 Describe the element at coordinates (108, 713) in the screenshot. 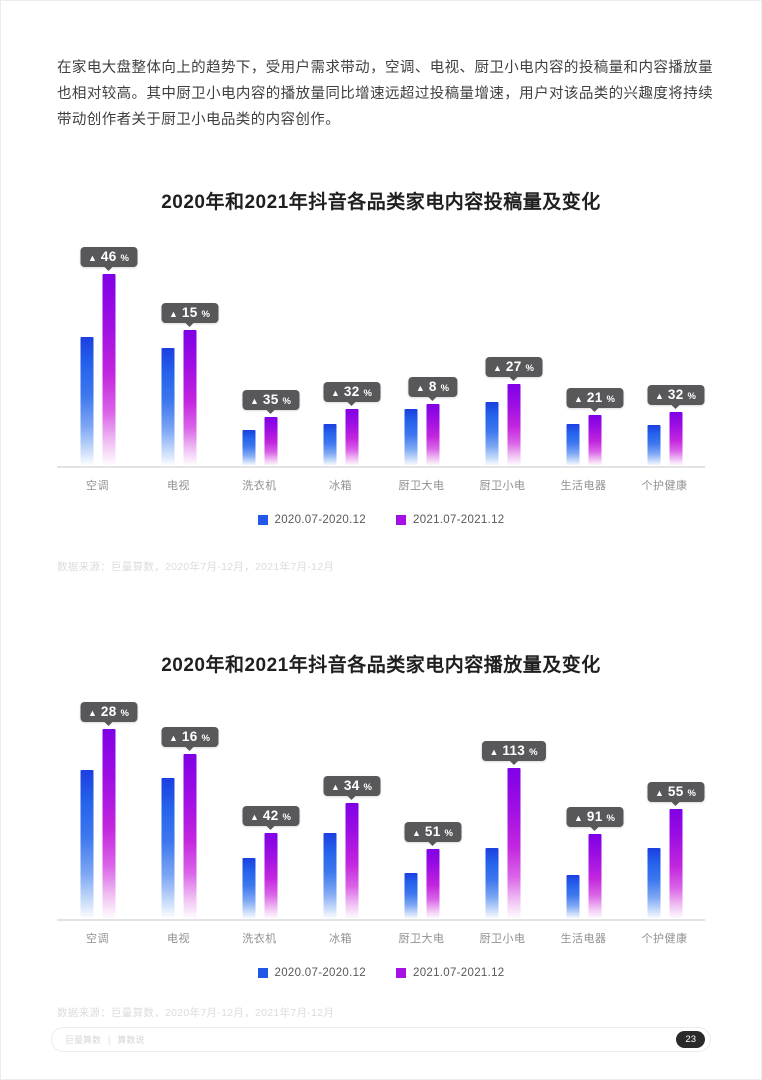

I see `change-badge: ▲ 28%` at that location.